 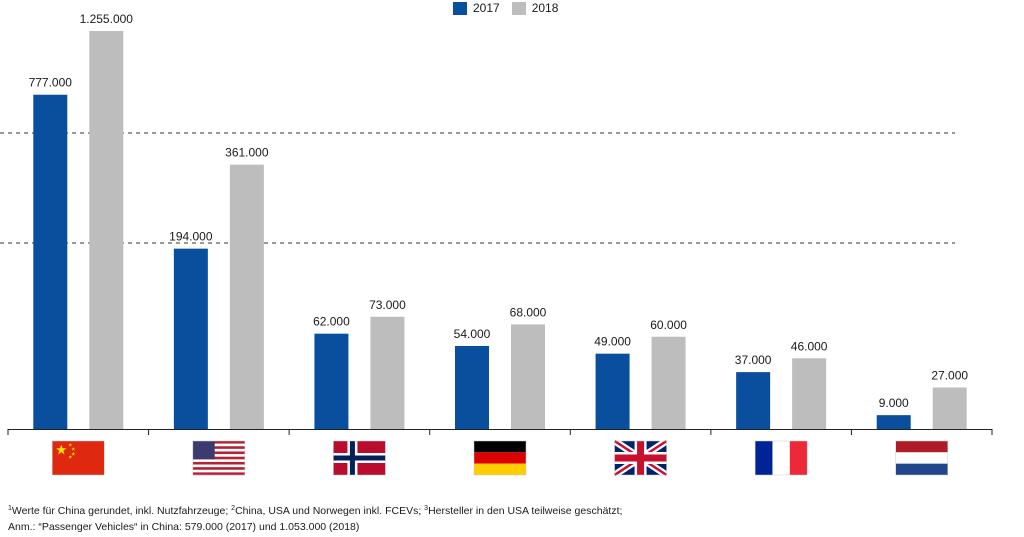 What do you see at coordinates (359, 458) in the screenshot?
I see `flag-norway-icon` at bounding box center [359, 458].